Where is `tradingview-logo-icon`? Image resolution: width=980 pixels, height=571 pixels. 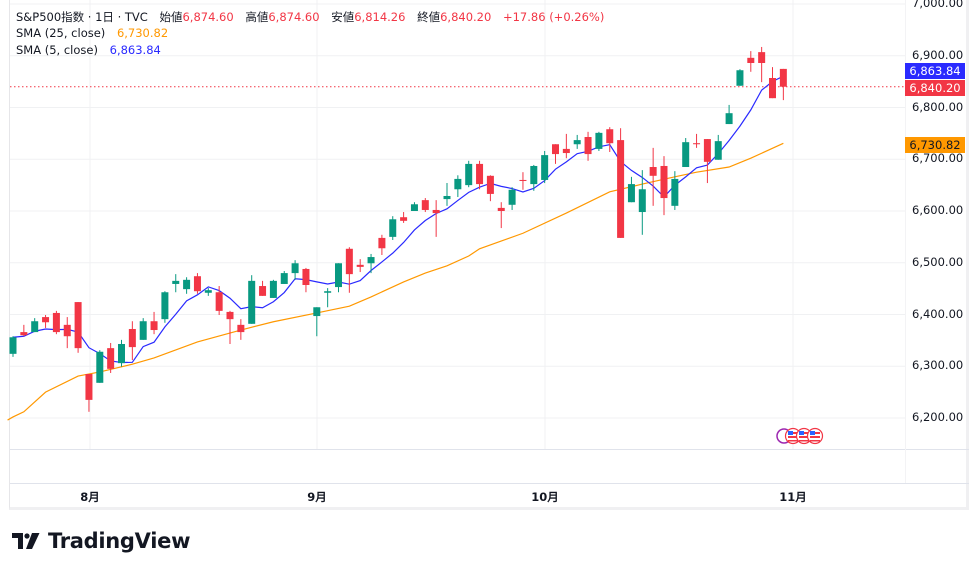 tradingview-logo-icon is located at coordinates (26, 541).